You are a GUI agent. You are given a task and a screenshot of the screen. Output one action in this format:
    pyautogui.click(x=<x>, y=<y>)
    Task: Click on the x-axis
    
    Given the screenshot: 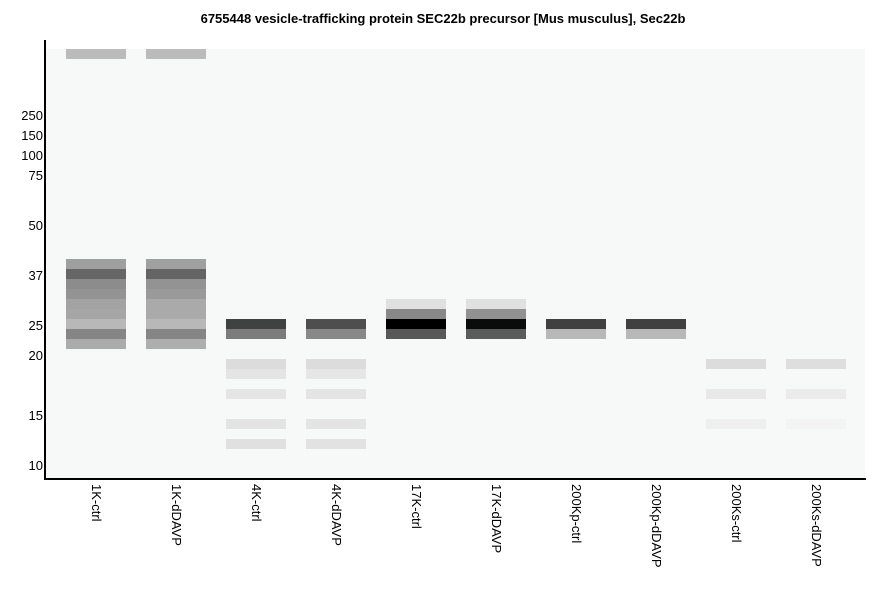 What is the action you would take?
    pyautogui.click(x=455, y=479)
    